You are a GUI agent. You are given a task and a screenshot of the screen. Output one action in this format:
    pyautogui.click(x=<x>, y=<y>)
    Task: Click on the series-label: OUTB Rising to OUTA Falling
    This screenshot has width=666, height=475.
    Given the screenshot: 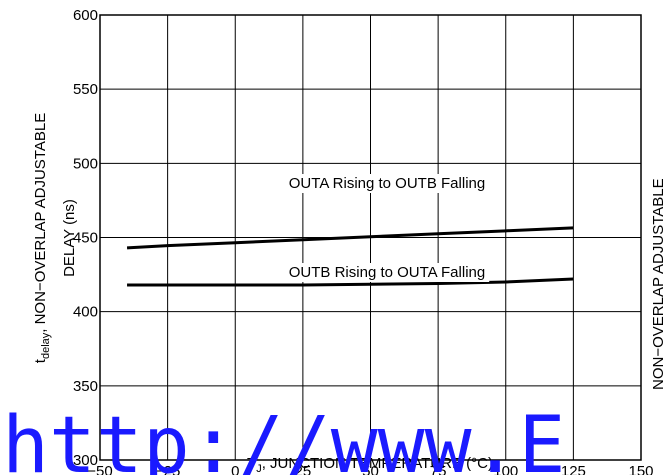 What is the action you would take?
    pyautogui.click(x=387, y=272)
    